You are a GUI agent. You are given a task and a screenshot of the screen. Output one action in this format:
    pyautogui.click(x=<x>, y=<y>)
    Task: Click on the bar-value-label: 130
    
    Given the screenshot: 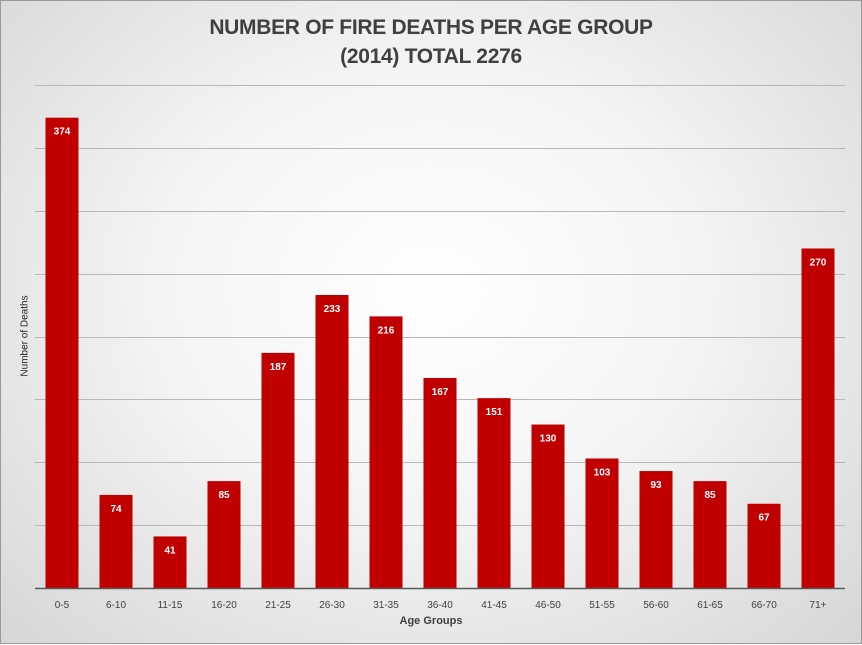 What is the action you would take?
    pyautogui.click(x=548, y=439)
    